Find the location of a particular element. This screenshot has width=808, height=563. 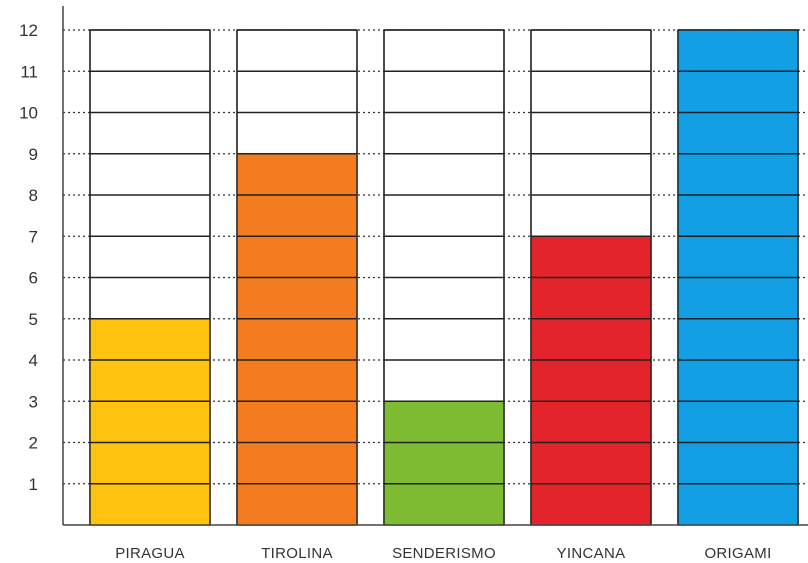

y-tick-label: 9 is located at coordinates (33, 154).